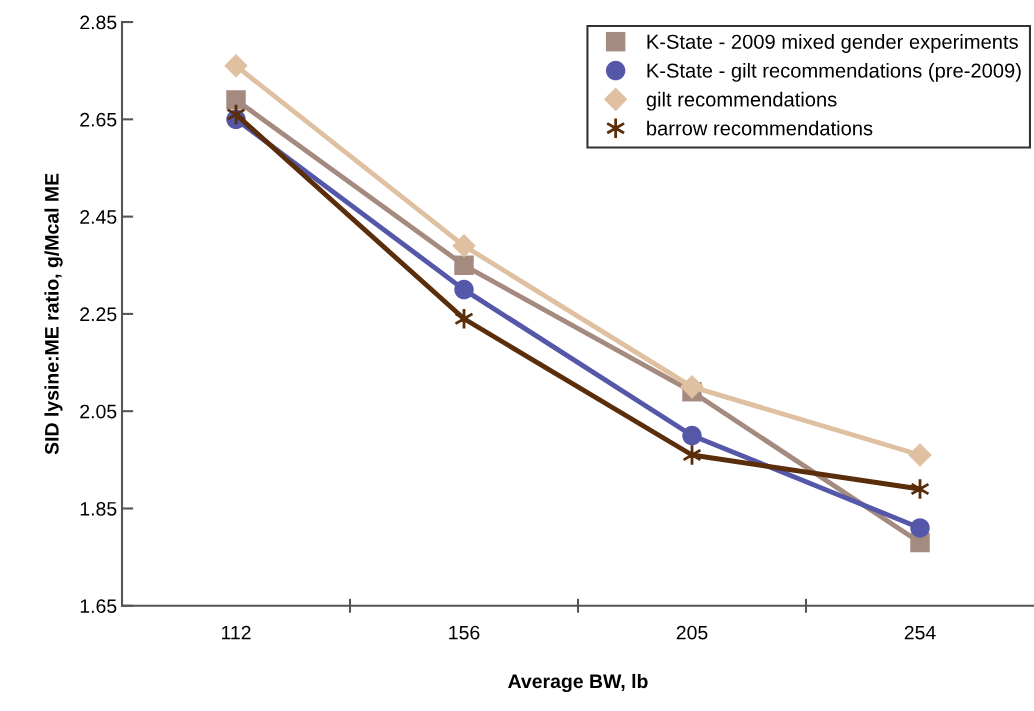  I want to click on x-tick-label: 112, so click(236, 632).